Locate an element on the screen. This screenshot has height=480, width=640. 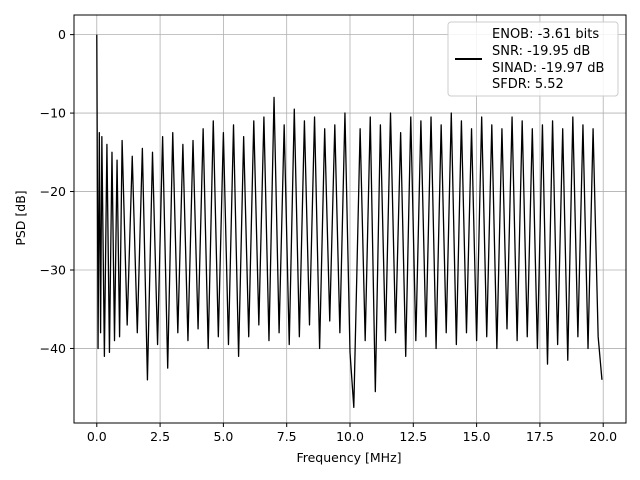
x-axis-ticks: 0.0 2.5 5.0 7.5 10.0 12.5 15.0 17.5 20.0 is located at coordinates (352, 433).